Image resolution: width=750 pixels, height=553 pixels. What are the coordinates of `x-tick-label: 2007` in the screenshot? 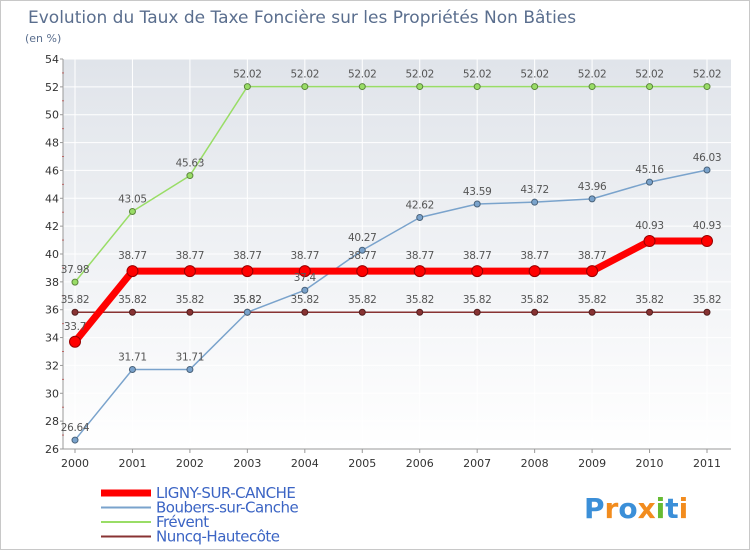 It's located at (477, 463).